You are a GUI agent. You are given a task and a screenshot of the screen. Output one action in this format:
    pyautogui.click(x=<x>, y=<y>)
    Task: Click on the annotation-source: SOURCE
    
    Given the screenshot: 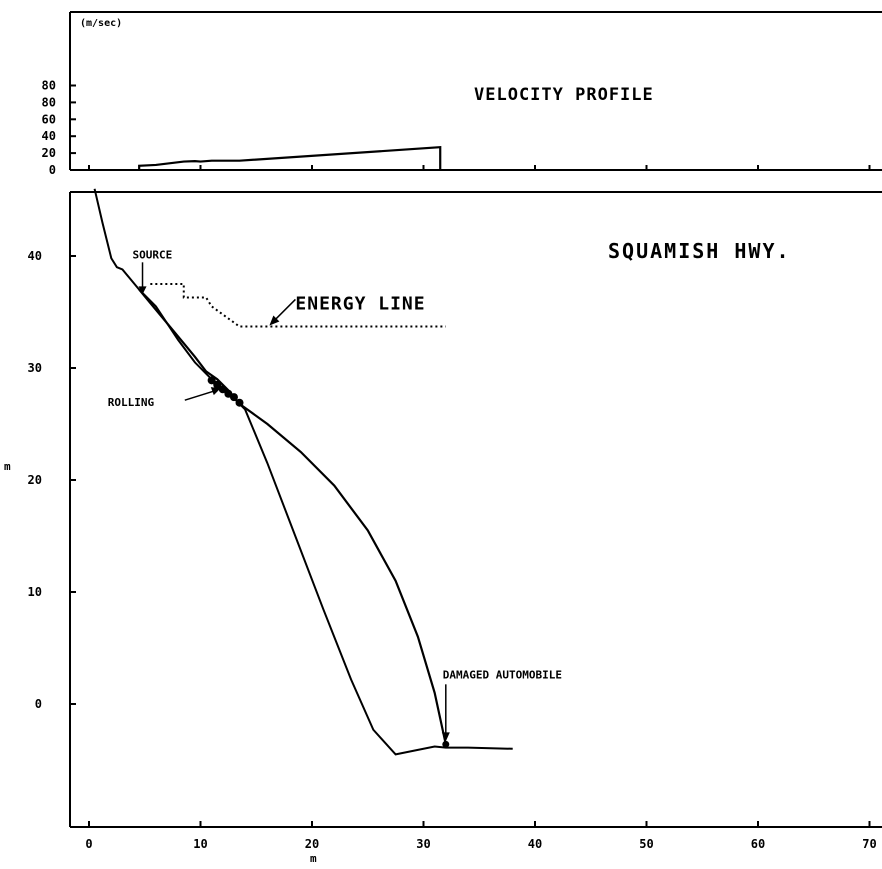 What is the action you would take?
    pyautogui.click(x=153, y=254)
    